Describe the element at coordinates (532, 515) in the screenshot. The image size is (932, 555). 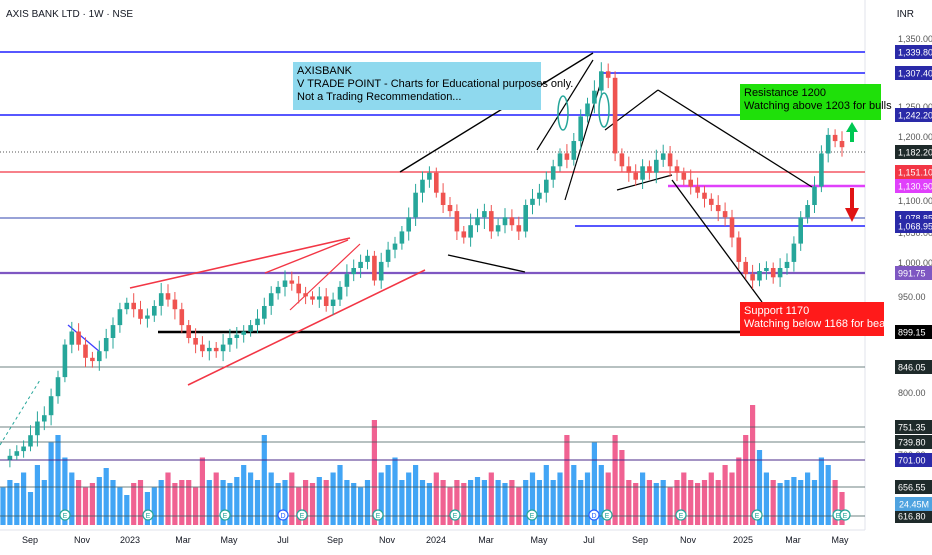
I see `earnings-marker` at that location.